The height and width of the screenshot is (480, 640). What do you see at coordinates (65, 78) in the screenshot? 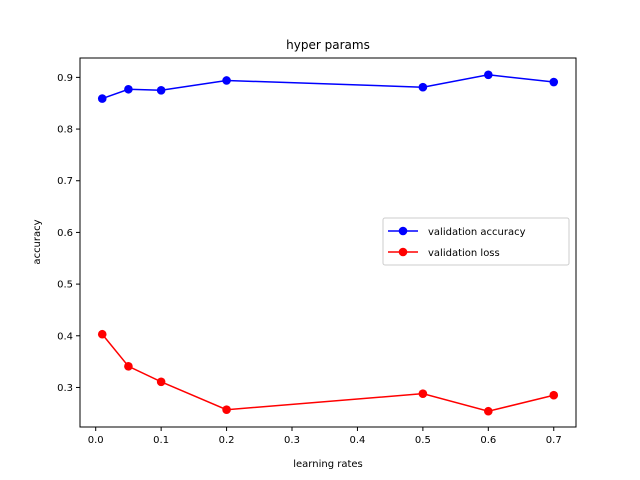
I see `y-tick-label: 0.9` at bounding box center [65, 78].